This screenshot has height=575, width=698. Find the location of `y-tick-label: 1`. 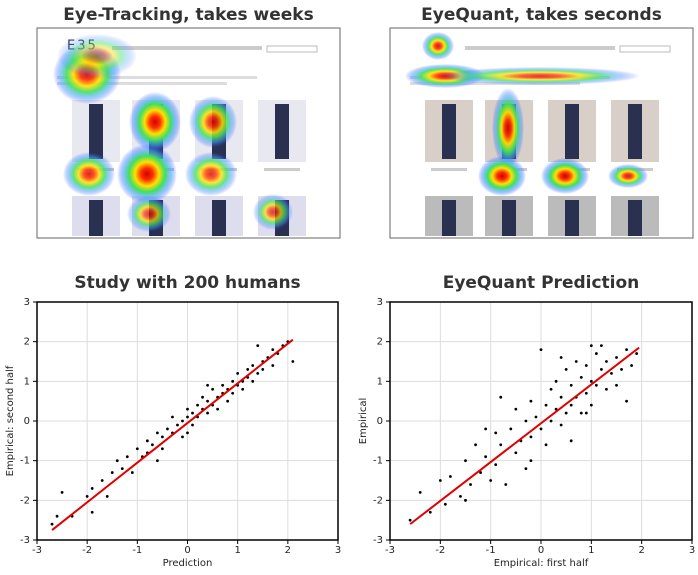

y-tick-label: 1 is located at coordinates (27, 381).